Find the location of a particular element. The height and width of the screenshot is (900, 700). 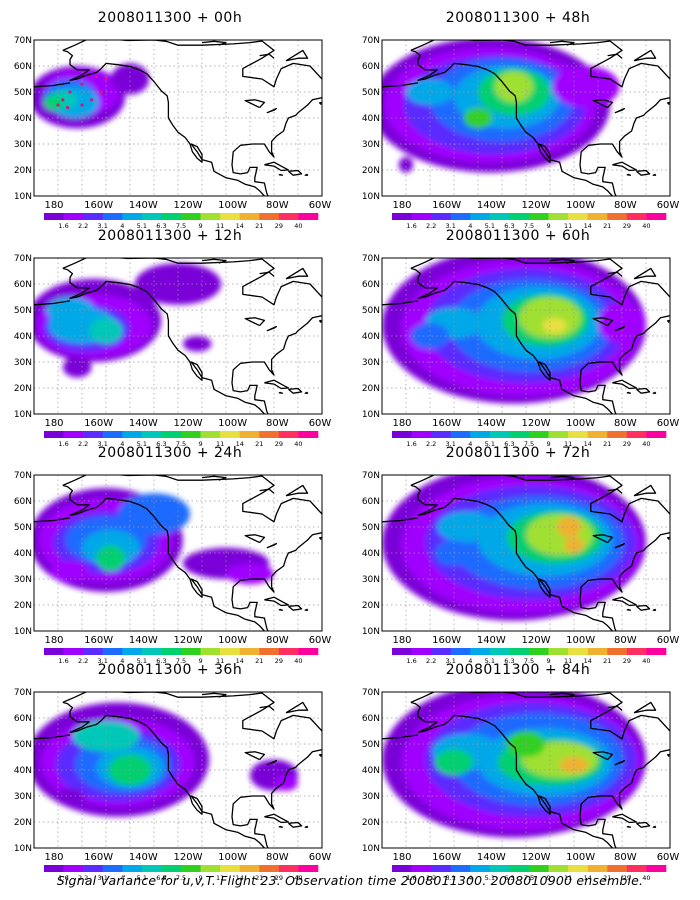

colorbar-label: 29 is located at coordinates (627, 661).